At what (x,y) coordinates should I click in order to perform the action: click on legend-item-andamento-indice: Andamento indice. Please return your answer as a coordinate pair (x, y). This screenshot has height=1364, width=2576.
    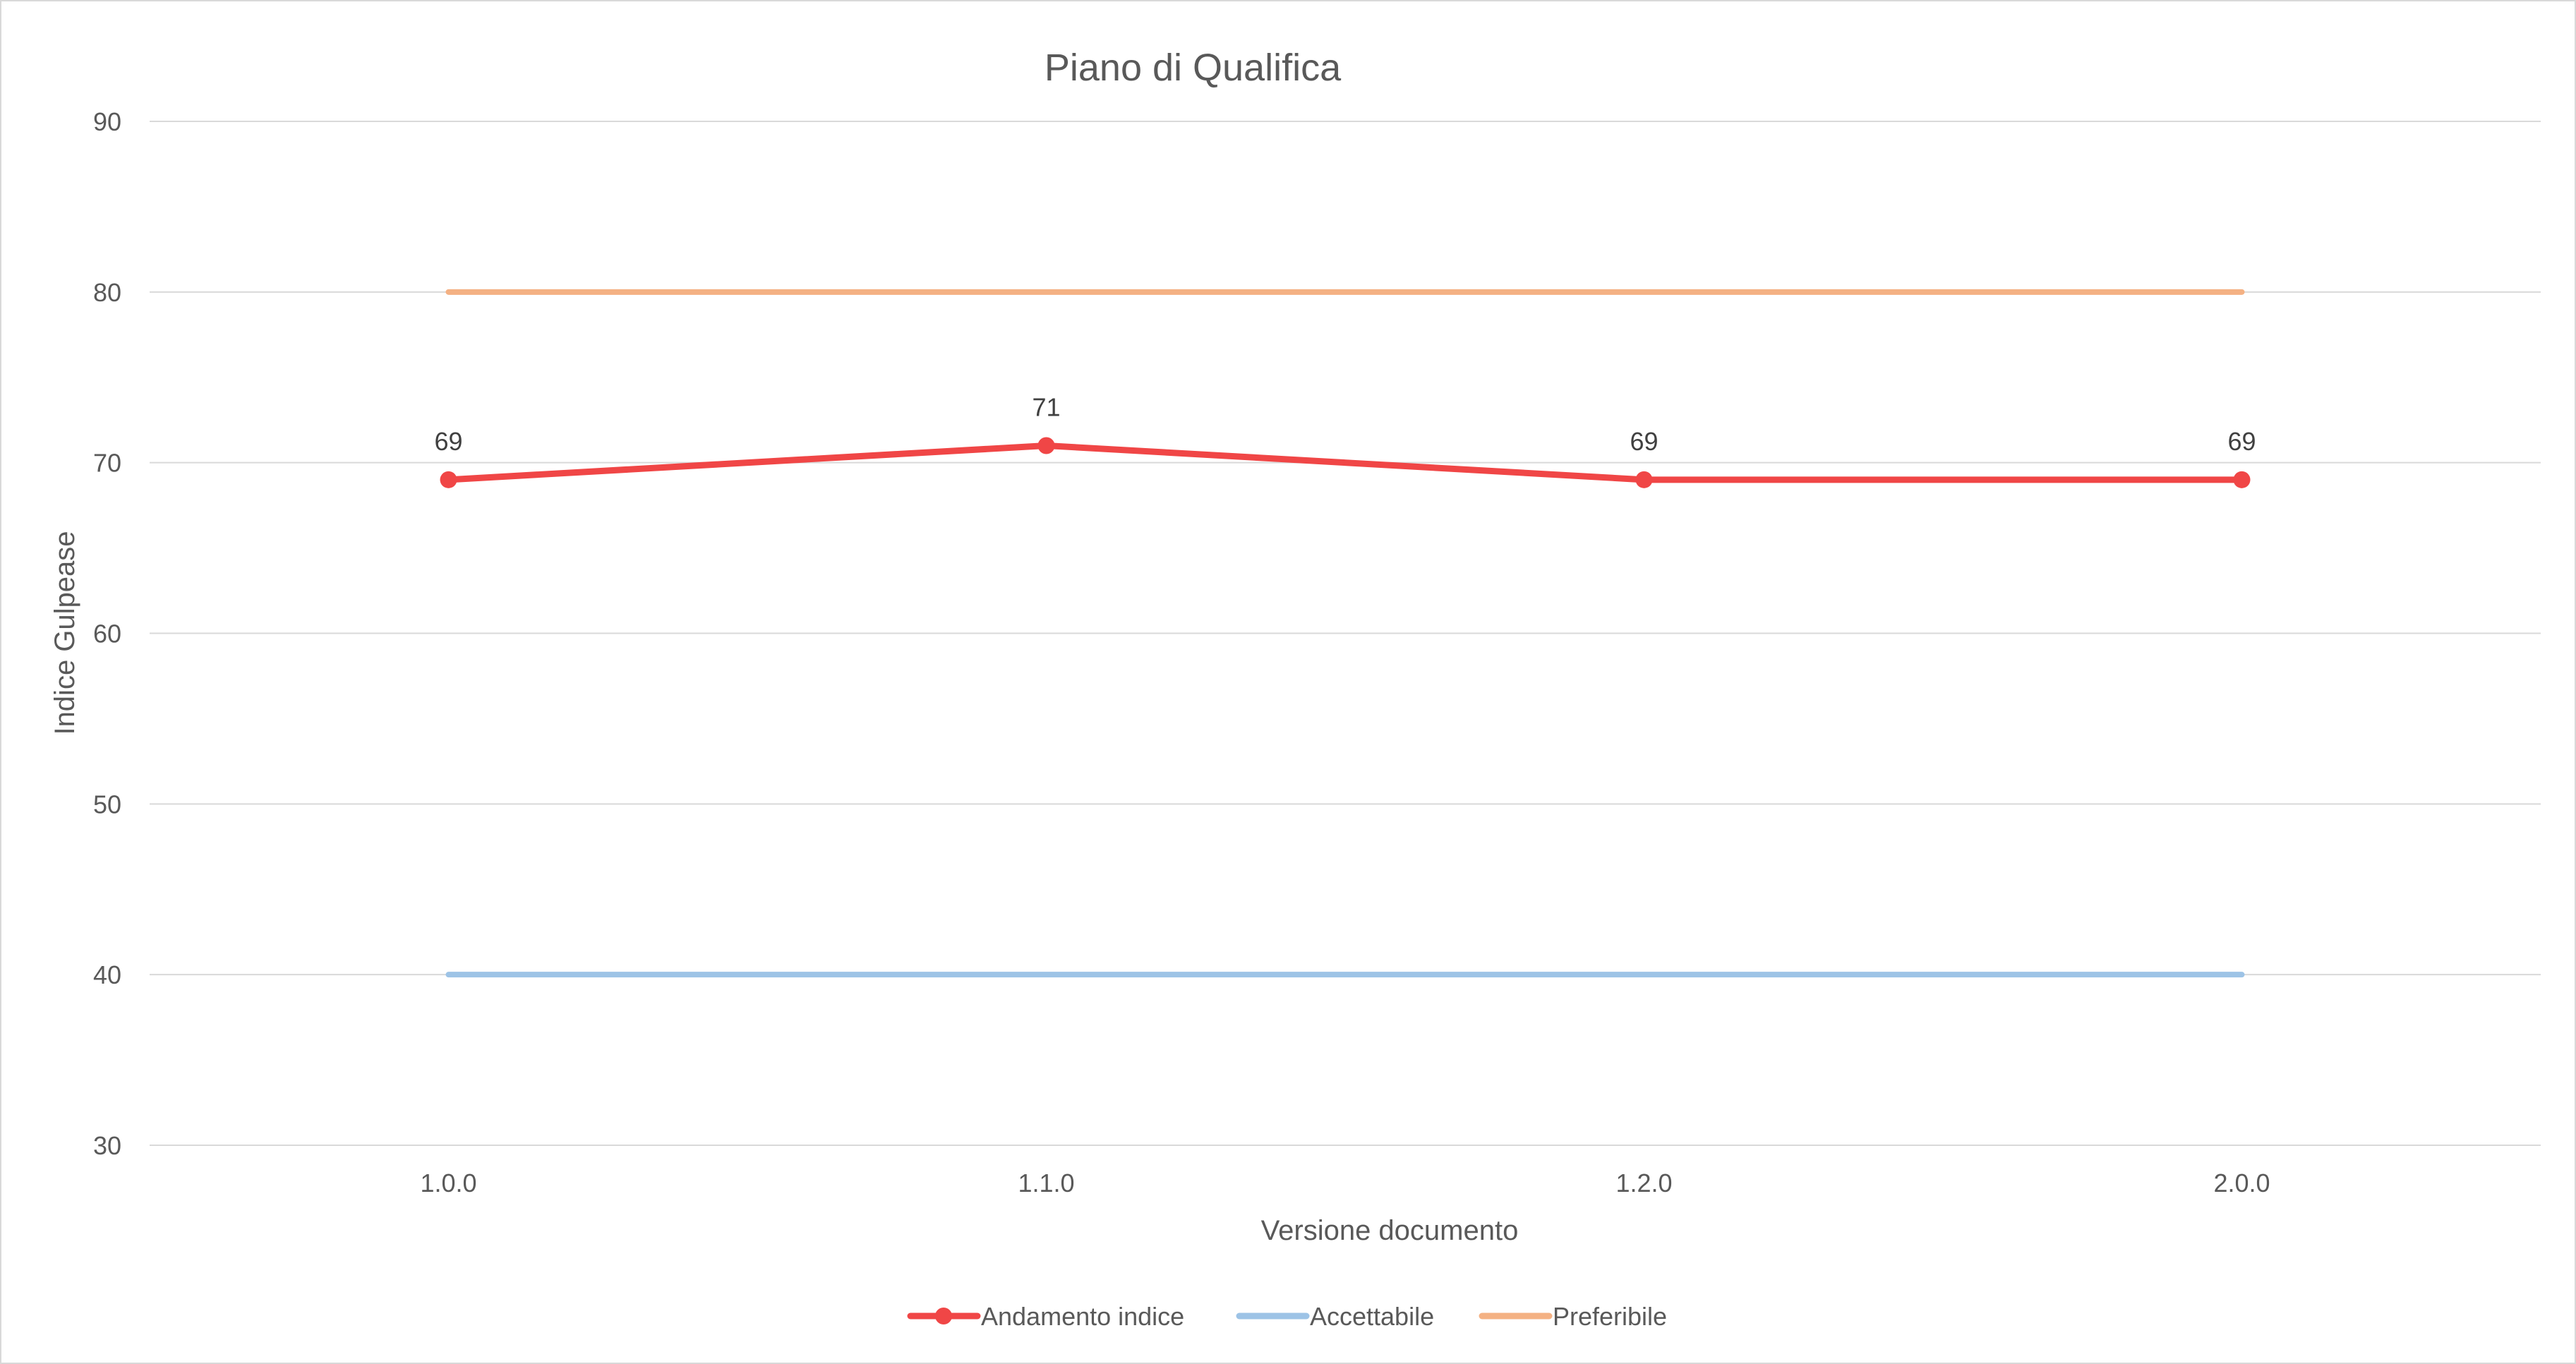
    Looking at the image, I should click on (1045, 1317).